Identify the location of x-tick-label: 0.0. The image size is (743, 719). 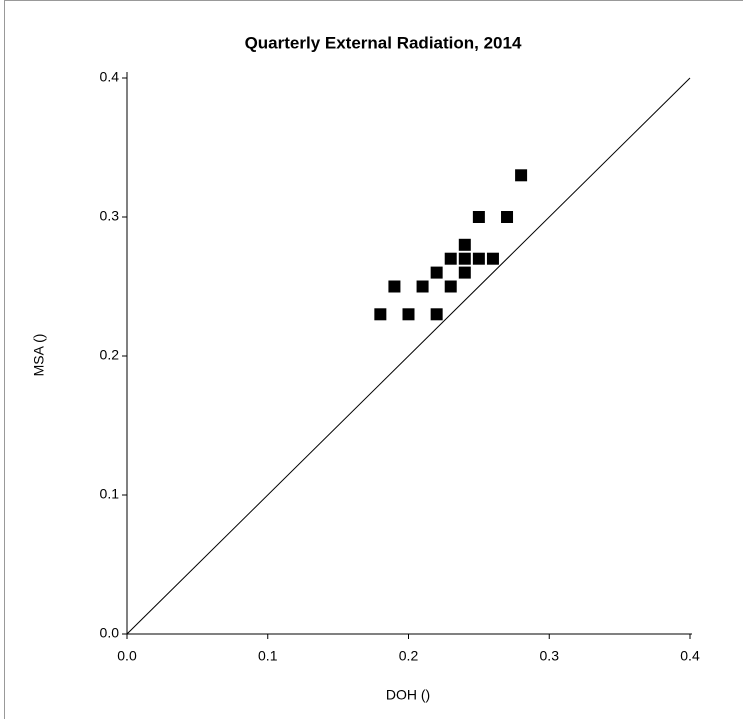
(127, 656).